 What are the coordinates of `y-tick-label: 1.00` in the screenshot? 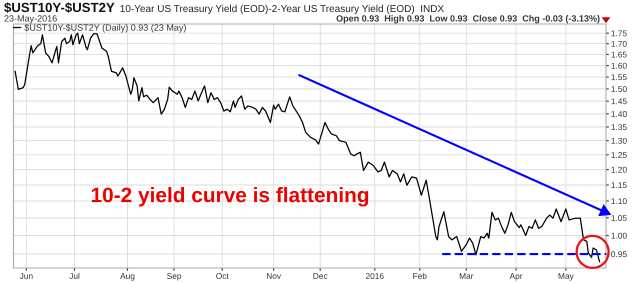 It's located at (619, 235).